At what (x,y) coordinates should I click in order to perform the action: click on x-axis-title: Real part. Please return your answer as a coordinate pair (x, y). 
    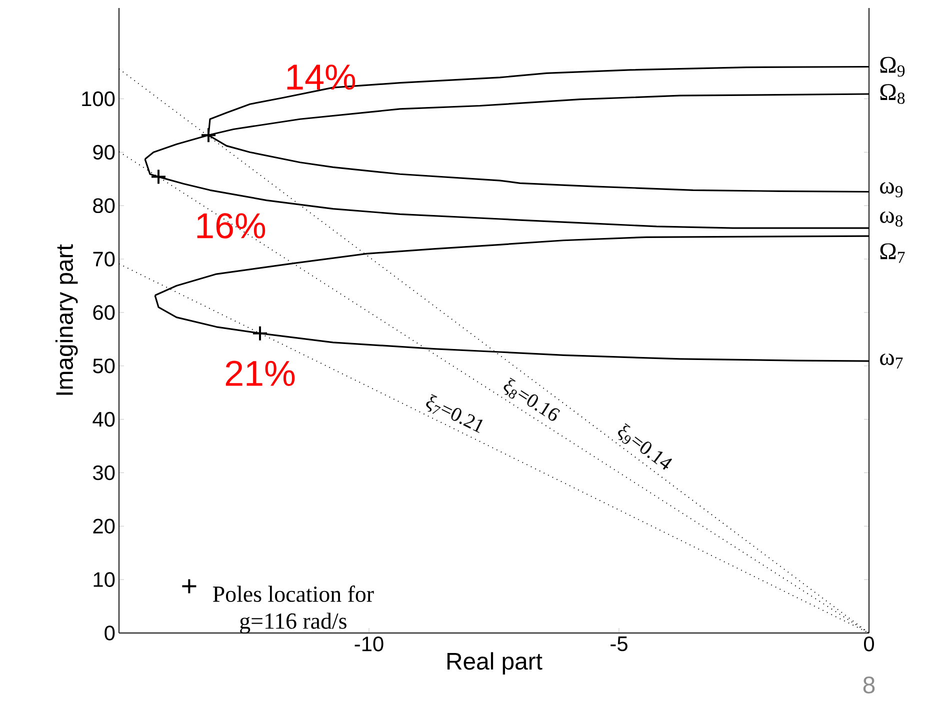
    Looking at the image, I should click on (494, 663).